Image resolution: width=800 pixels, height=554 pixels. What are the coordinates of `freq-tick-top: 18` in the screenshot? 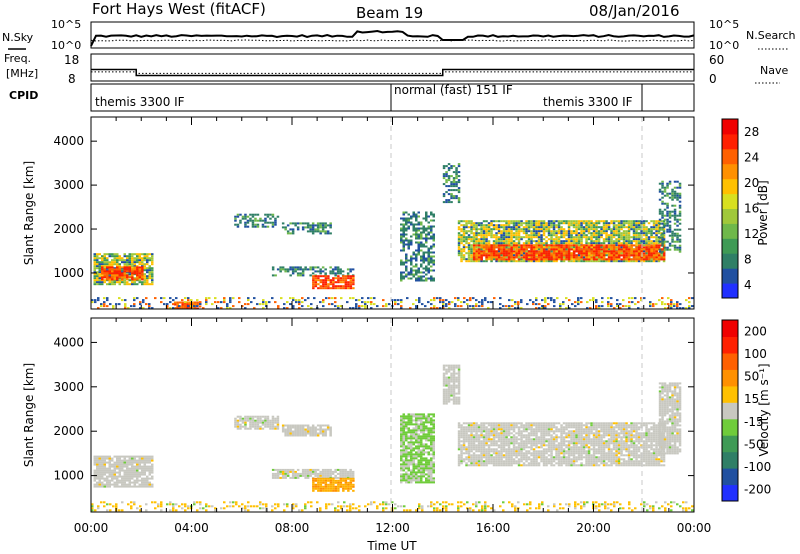 It's located at (71, 60).